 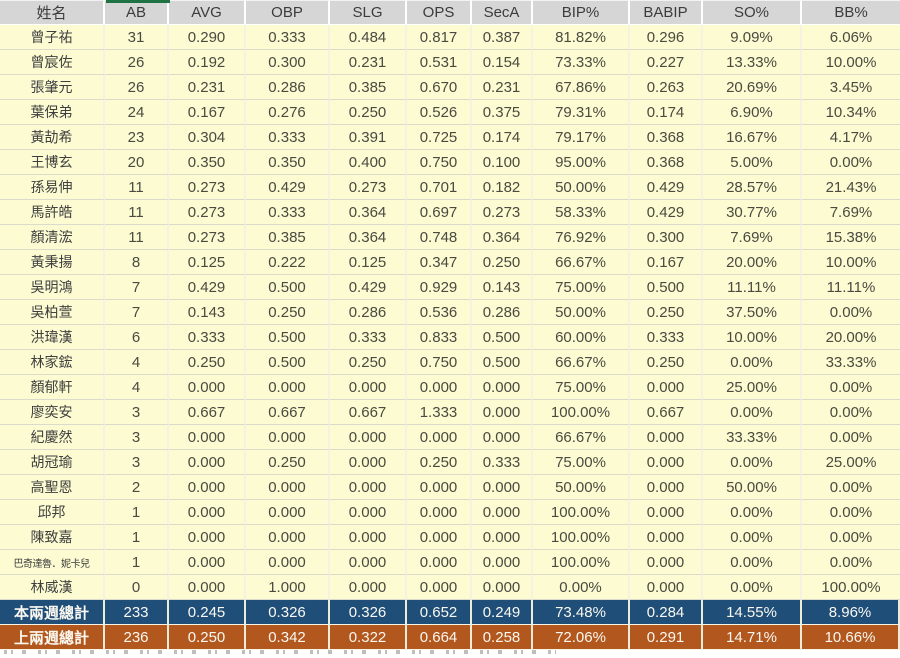 I want to click on stat-cell: 7, so click(x=137, y=287).